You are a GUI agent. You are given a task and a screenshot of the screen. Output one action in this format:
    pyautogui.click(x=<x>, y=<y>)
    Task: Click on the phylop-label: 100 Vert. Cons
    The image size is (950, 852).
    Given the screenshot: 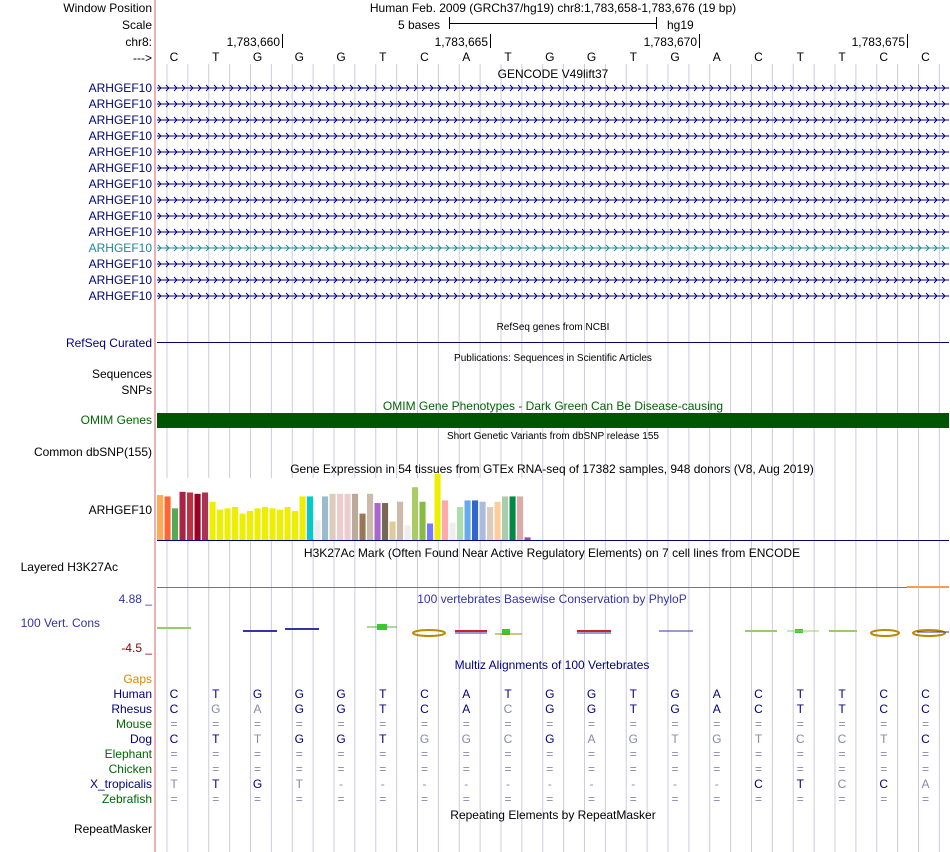 What is the action you would take?
    pyautogui.click(x=60, y=623)
    